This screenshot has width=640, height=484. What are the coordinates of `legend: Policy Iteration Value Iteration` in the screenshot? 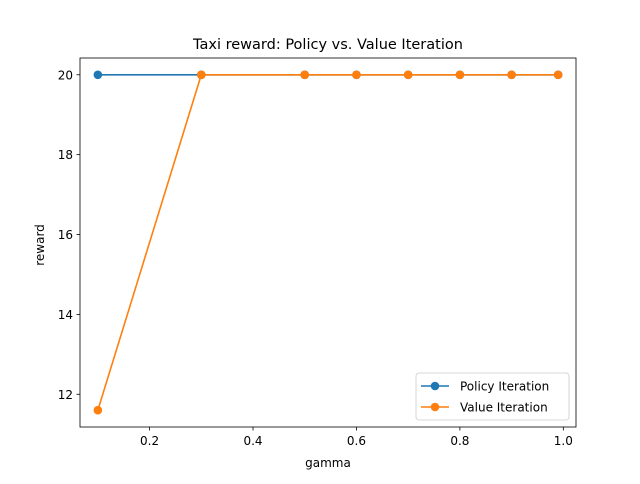 It's located at (492, 396).